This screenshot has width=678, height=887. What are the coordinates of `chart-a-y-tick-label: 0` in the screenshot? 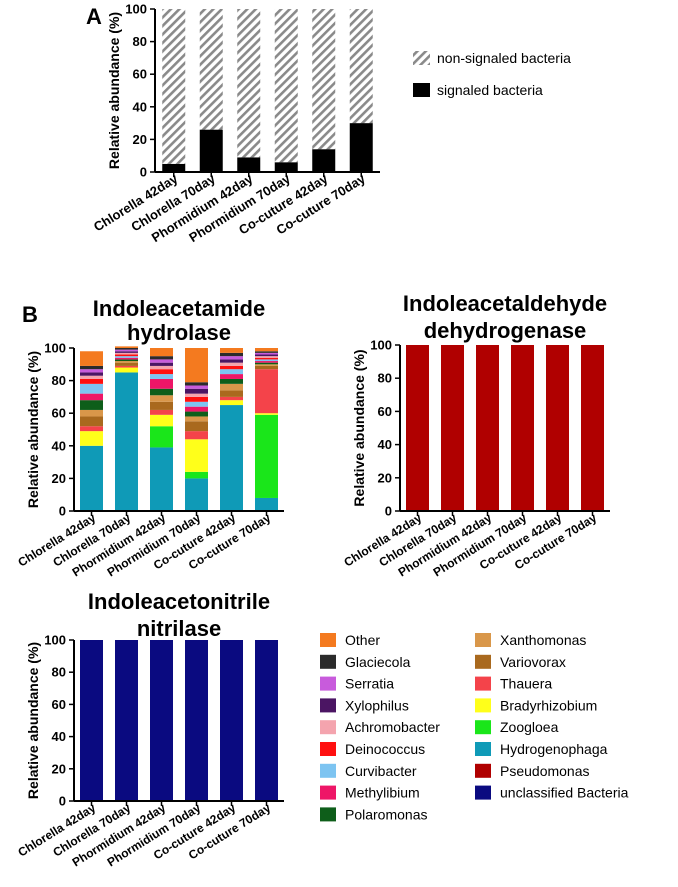 It's located at (143, 172).